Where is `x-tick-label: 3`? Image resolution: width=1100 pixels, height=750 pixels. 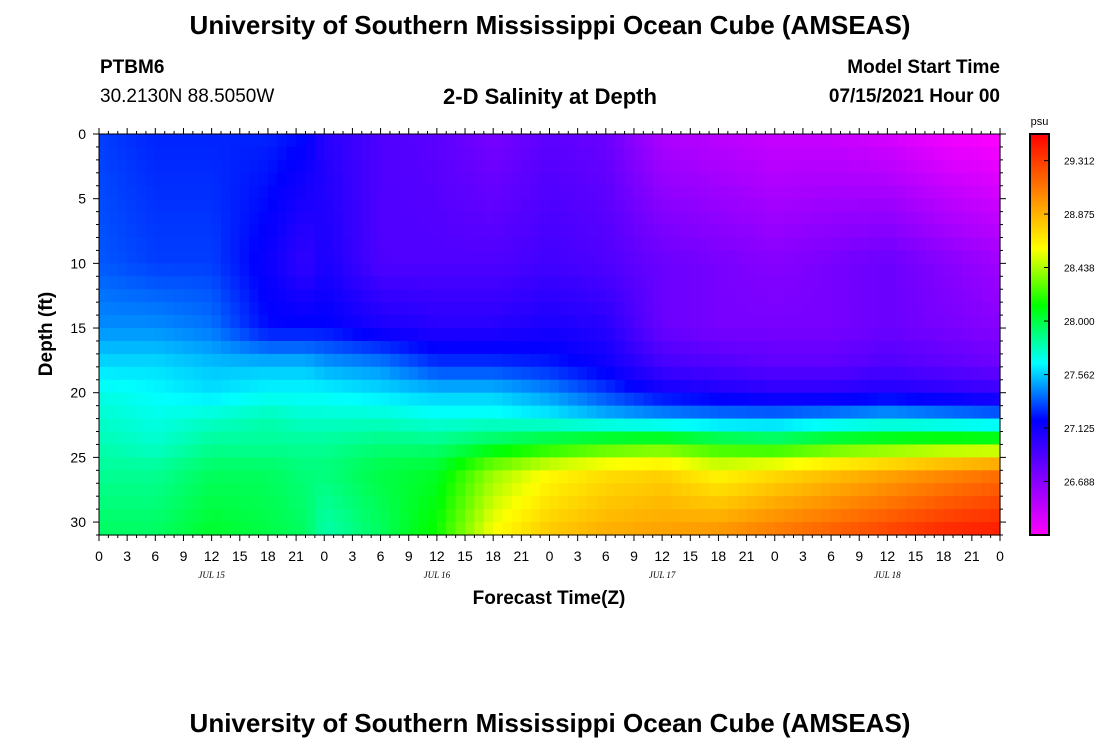
x-tick-label: 3 is located at coordinates (353, 556).